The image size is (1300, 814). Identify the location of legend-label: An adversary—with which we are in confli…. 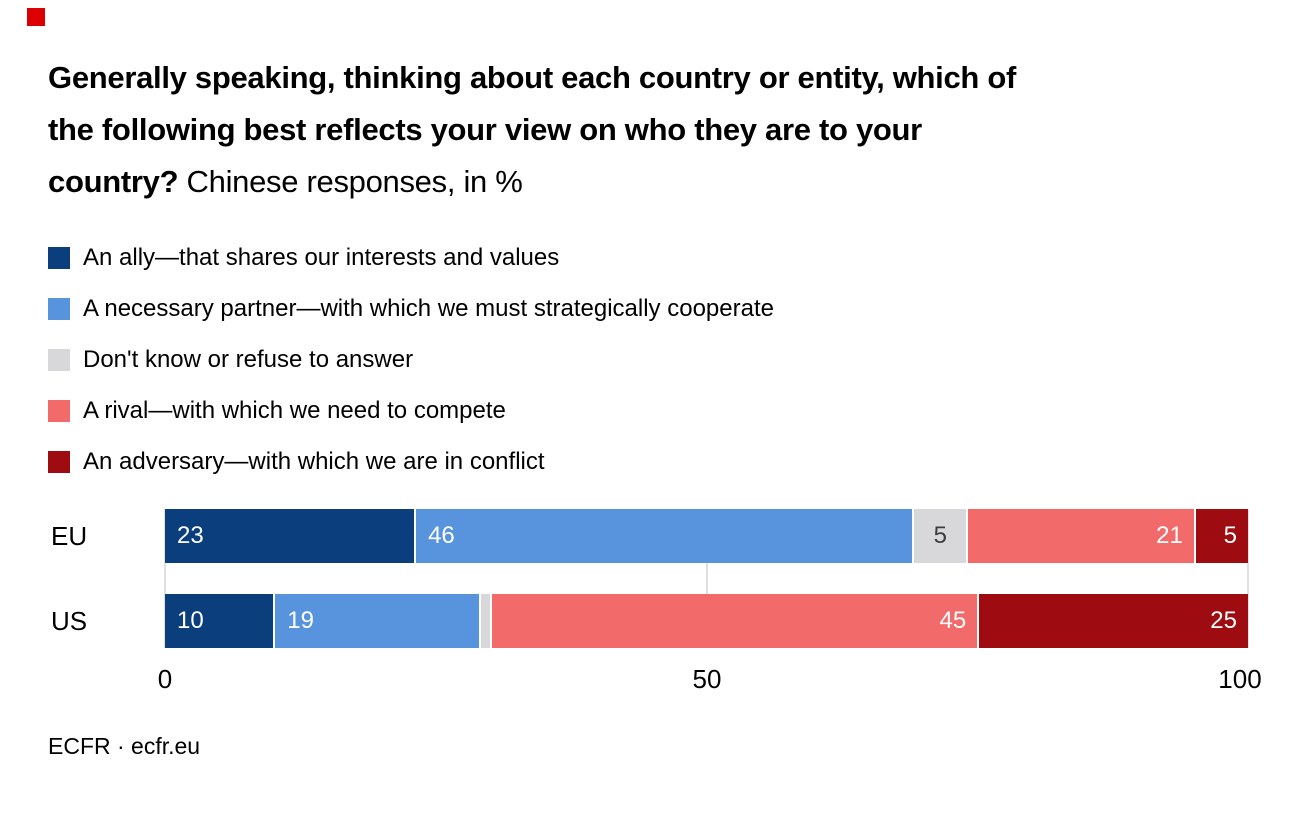
(314, 461).